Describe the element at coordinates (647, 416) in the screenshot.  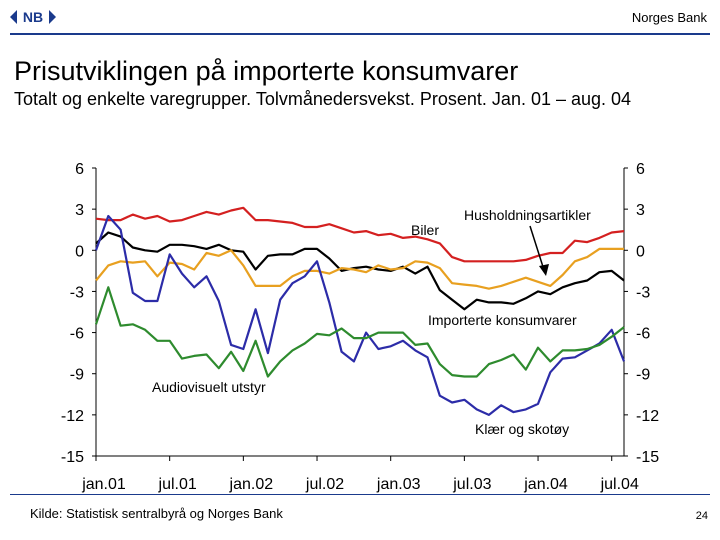
I see `y-tick-label-right: -12` at that location.